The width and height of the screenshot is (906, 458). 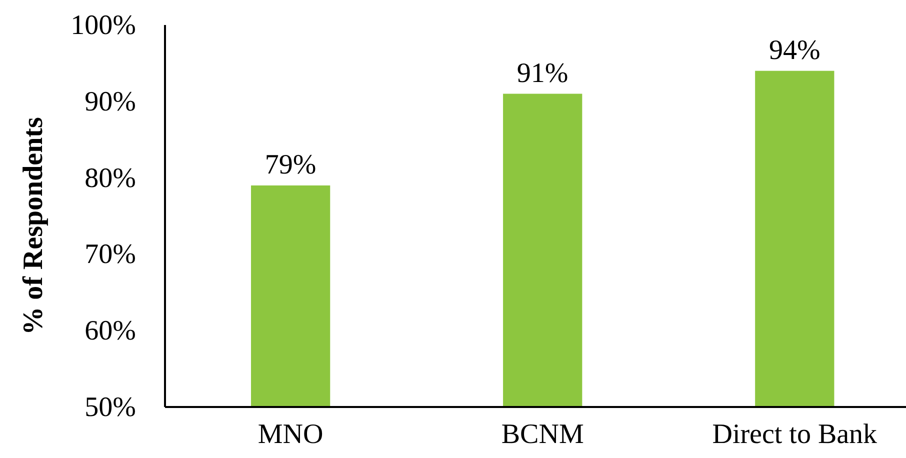 I want to click on x-tick-label: Direct to Bank, so click(x=795, y=434).